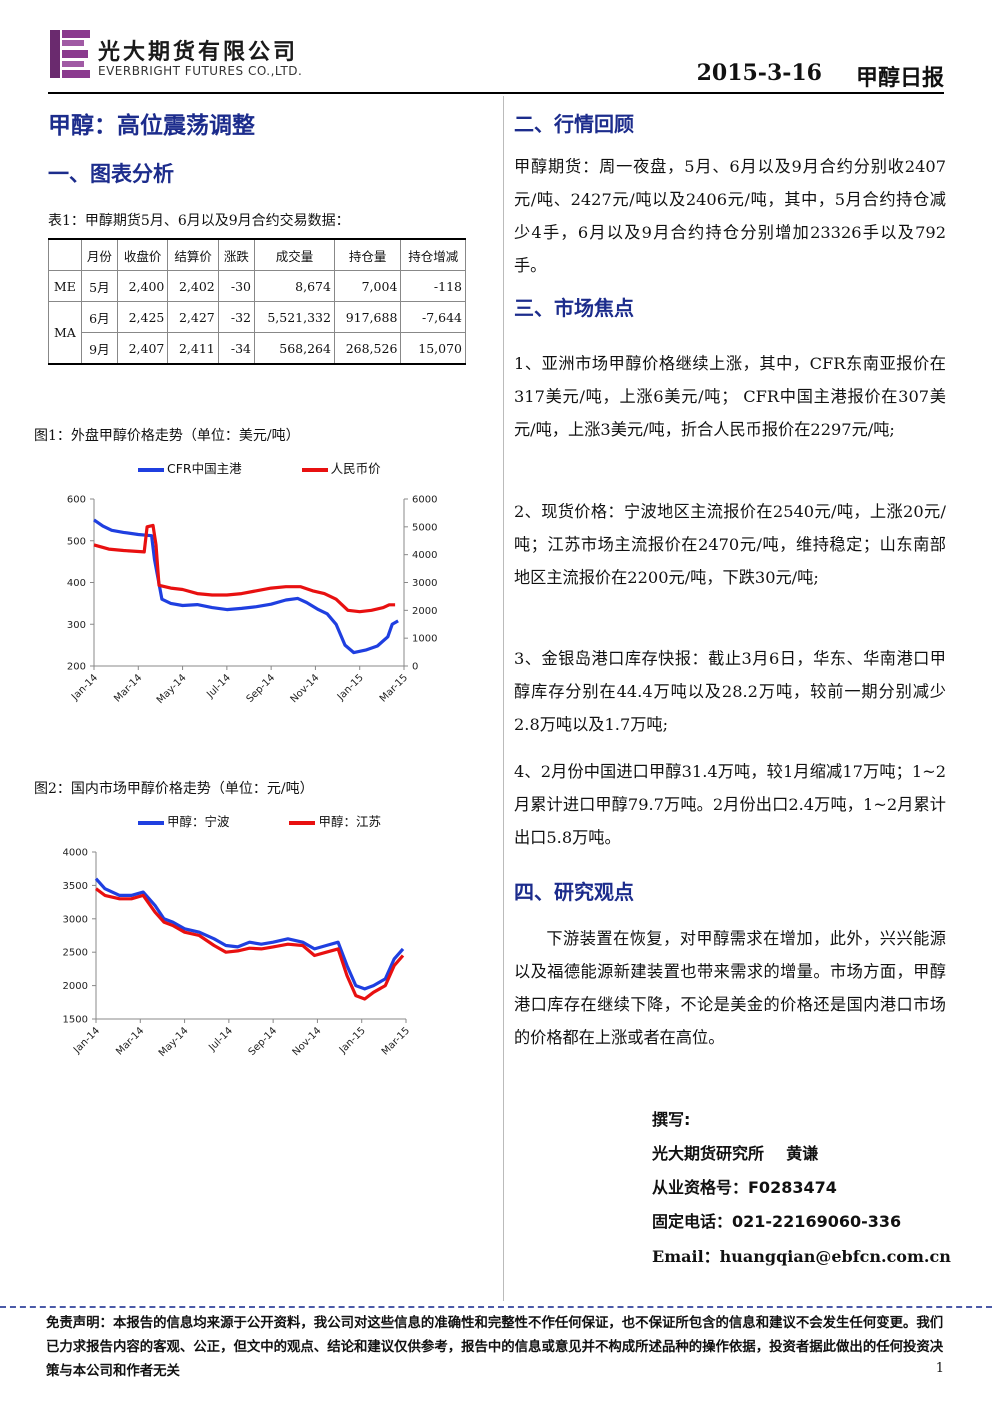 This screenshot has width=992, height=1403. Describe the element at coordinates (415, 667) in the screenshot. I see `y2-tick-label: 0` at that location.